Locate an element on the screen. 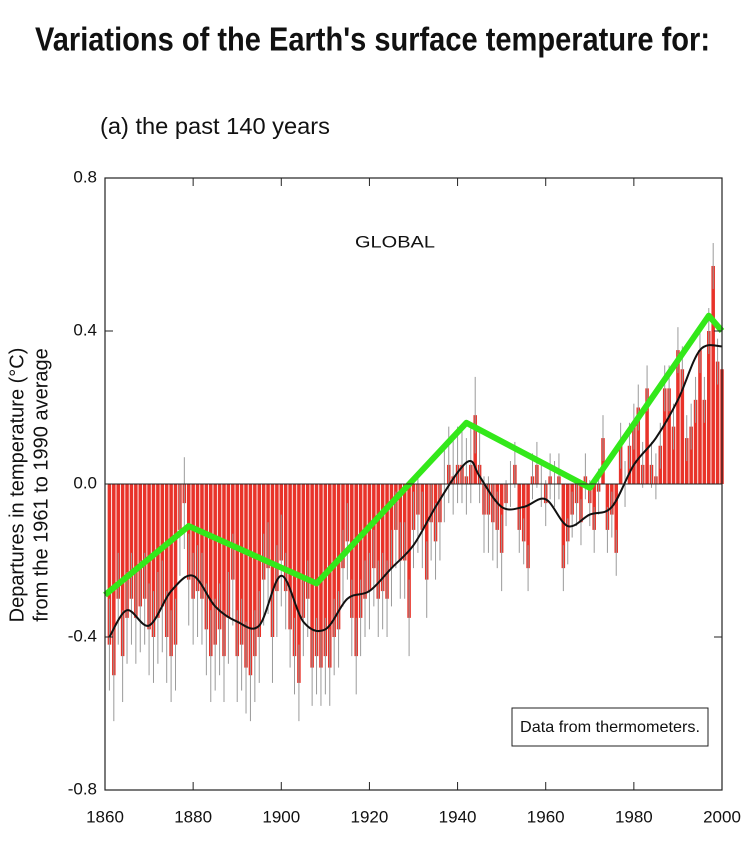 Image resolution: width=750 pixels, height=849 pixels. y-tick-label: -0.4 is located at coordinates (82, 635).